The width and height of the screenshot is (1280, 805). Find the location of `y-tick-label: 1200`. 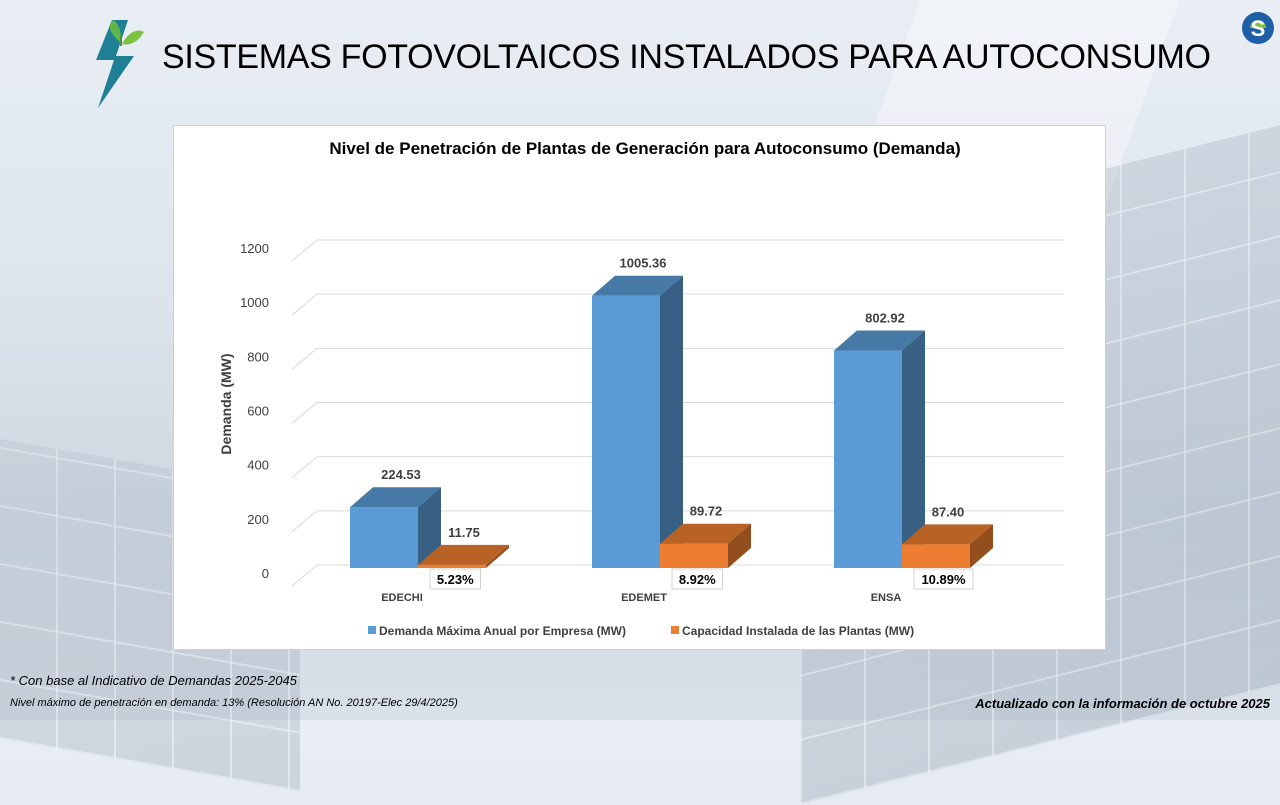

y-tick-label: 1200 is located at coordinates (254, 248).